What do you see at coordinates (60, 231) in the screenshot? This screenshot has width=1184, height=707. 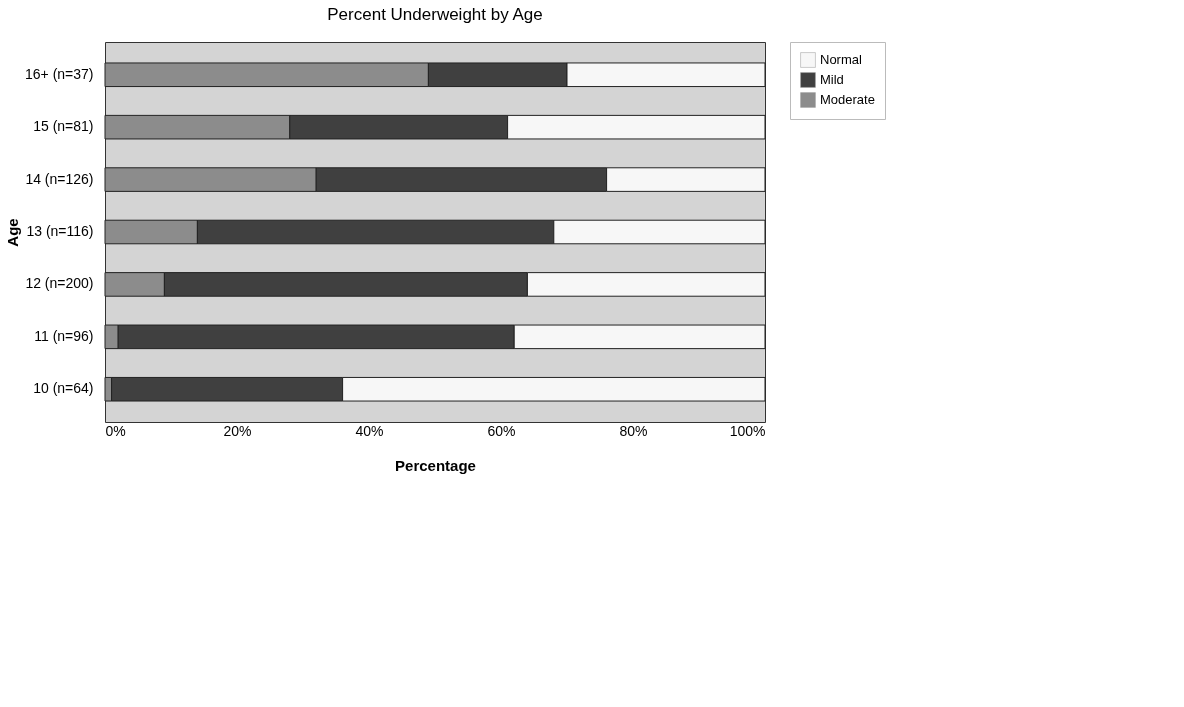 I see `y-tick-label: 13 (n=116)` at bounding box center [60, 231].